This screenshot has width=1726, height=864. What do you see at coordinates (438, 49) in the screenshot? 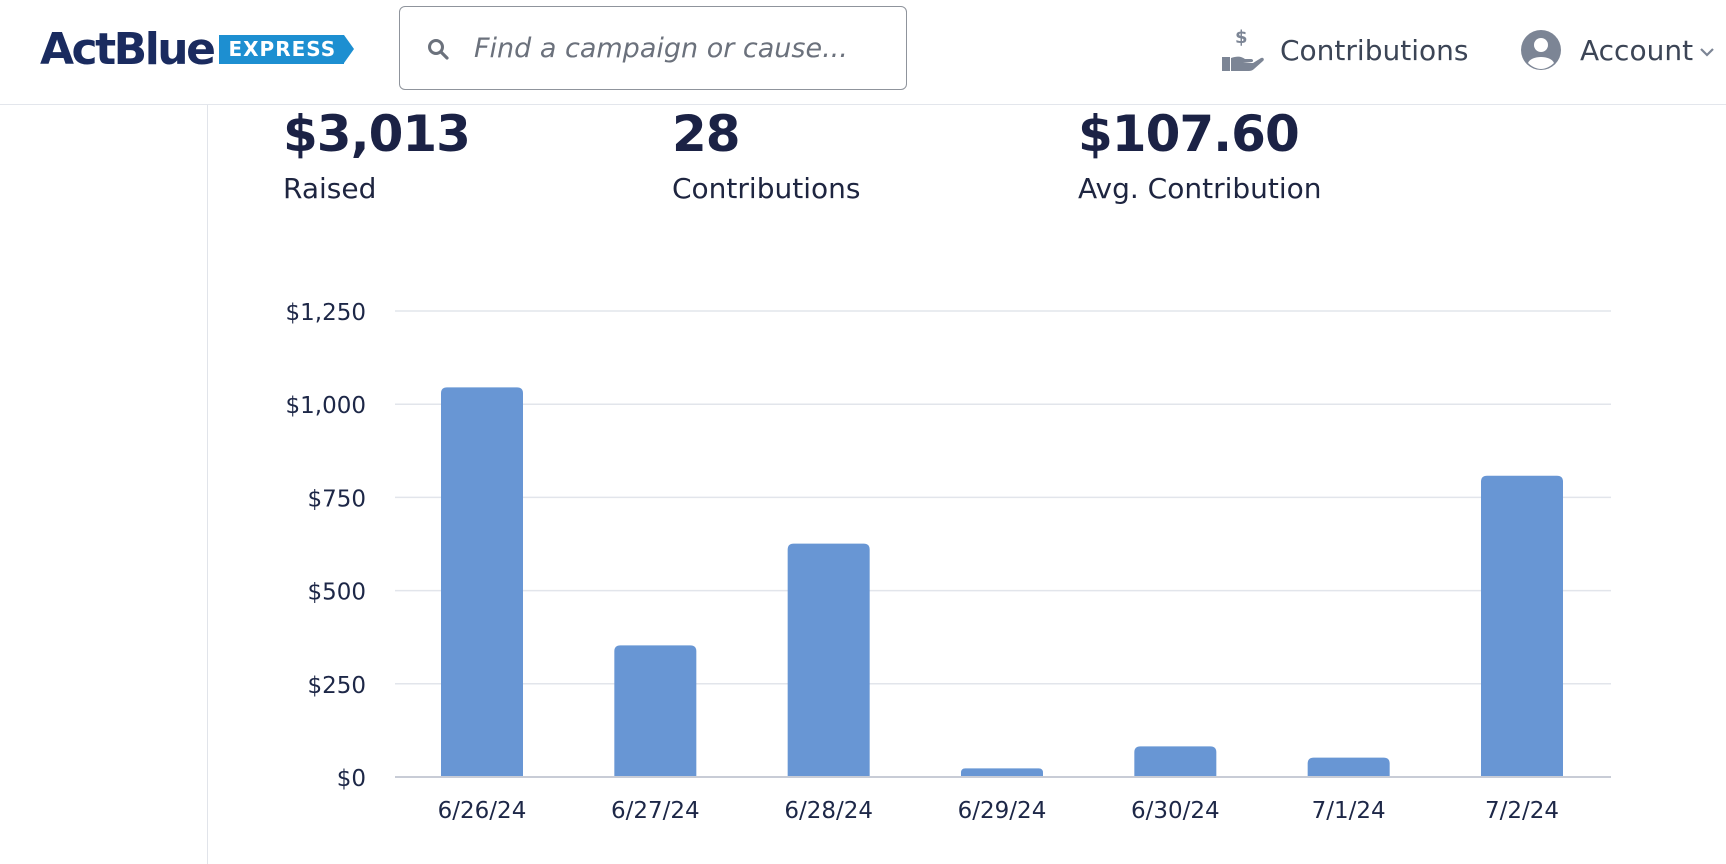
I see `search-icon` at bounding box center [438, 49].